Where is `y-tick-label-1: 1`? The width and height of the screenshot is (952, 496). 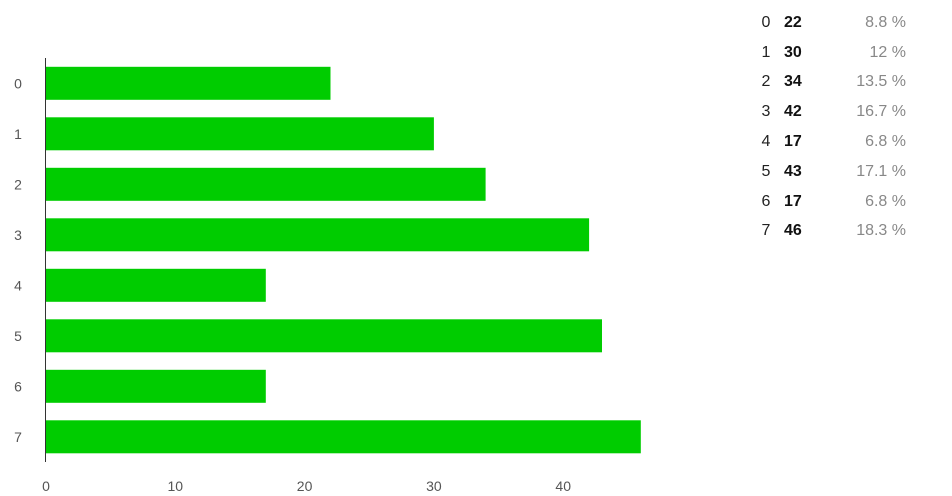
y-tick-label-1: 1 is located at coordinates (18, 134).